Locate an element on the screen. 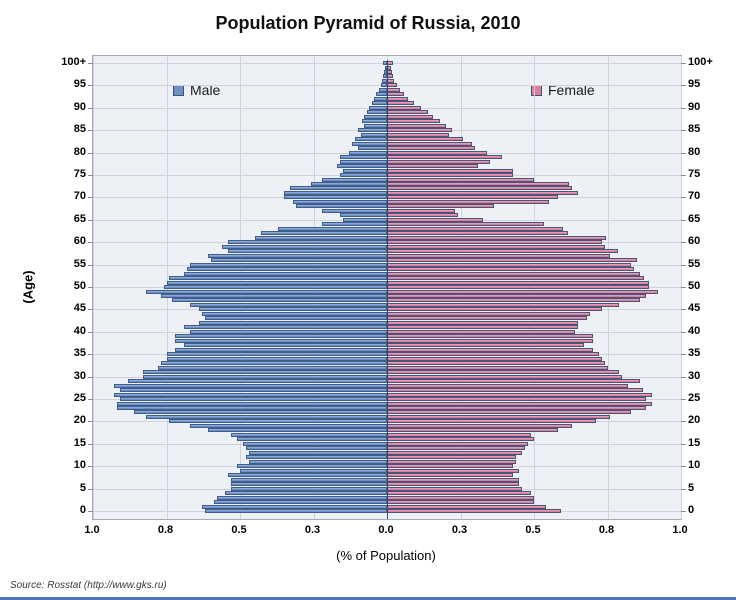 The image size is (736, 600). male-legend-swatch-icon is located at coordinates (178, 90).